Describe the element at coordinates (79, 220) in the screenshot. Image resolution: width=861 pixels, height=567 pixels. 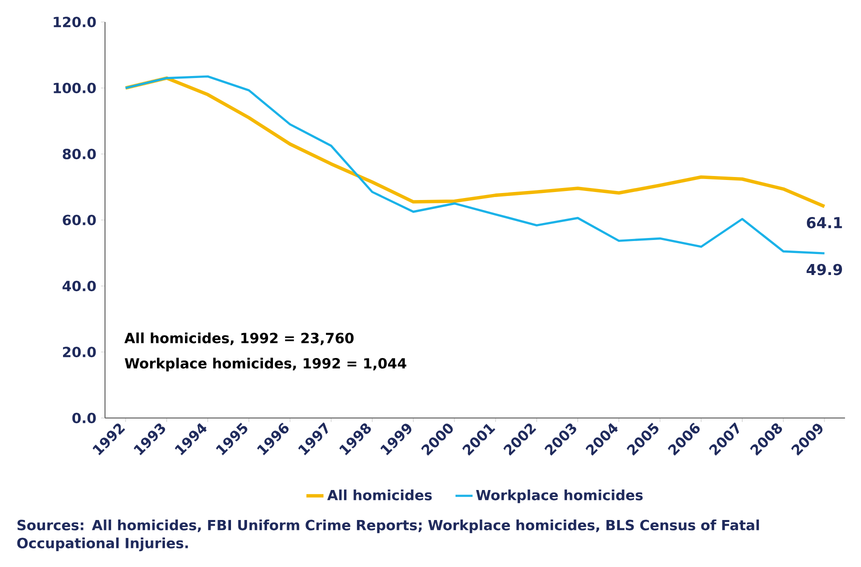
I see `y-tick-label: 60.0` at that location.